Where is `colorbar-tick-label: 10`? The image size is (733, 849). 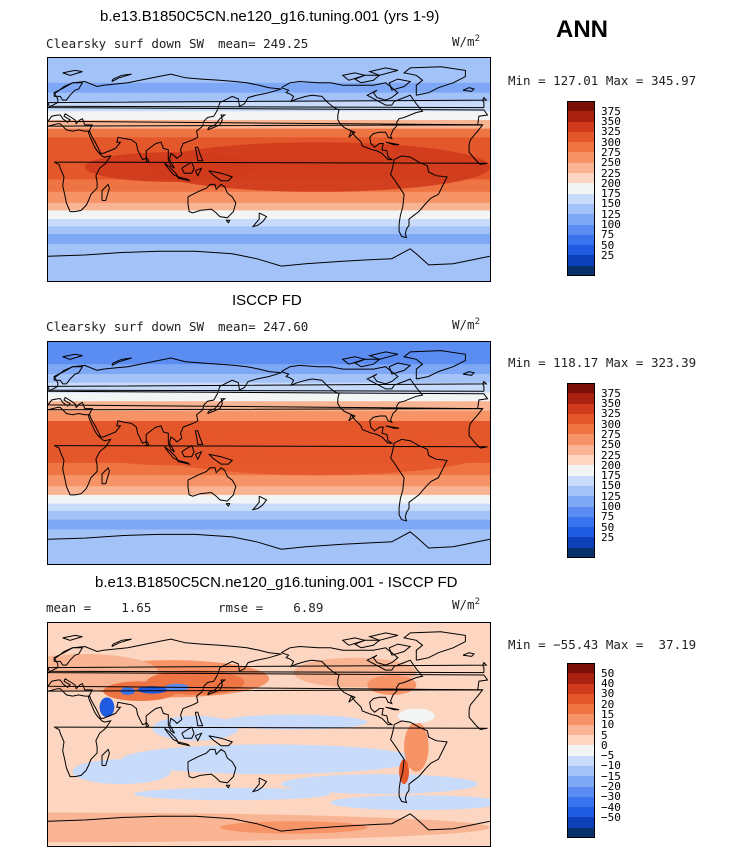
colorbar-tick-label: 10 is located at coordinates (608, 725).